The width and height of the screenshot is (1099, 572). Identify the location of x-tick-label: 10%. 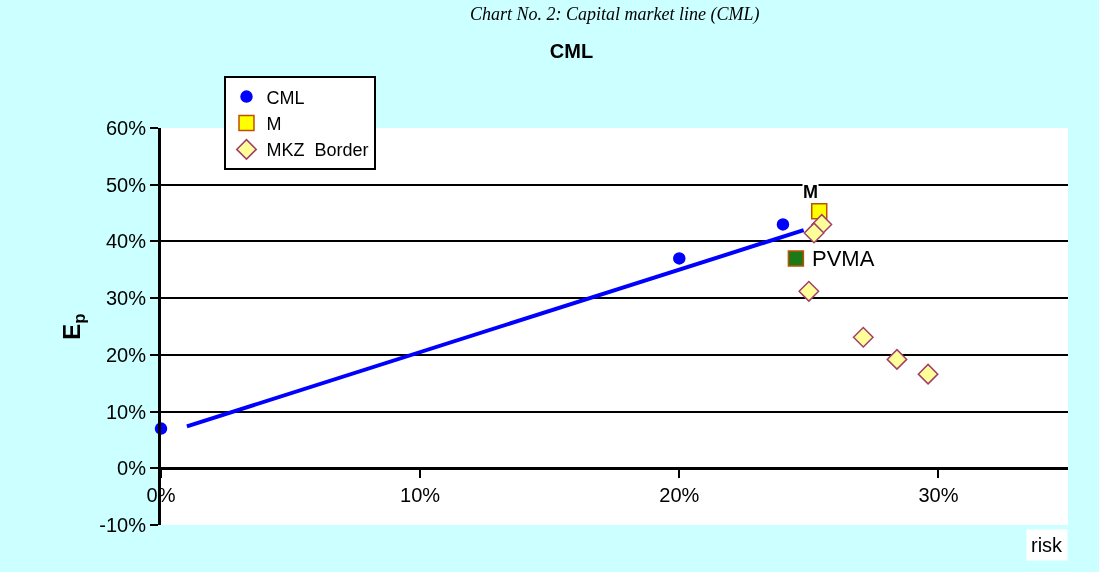
(420, 495).